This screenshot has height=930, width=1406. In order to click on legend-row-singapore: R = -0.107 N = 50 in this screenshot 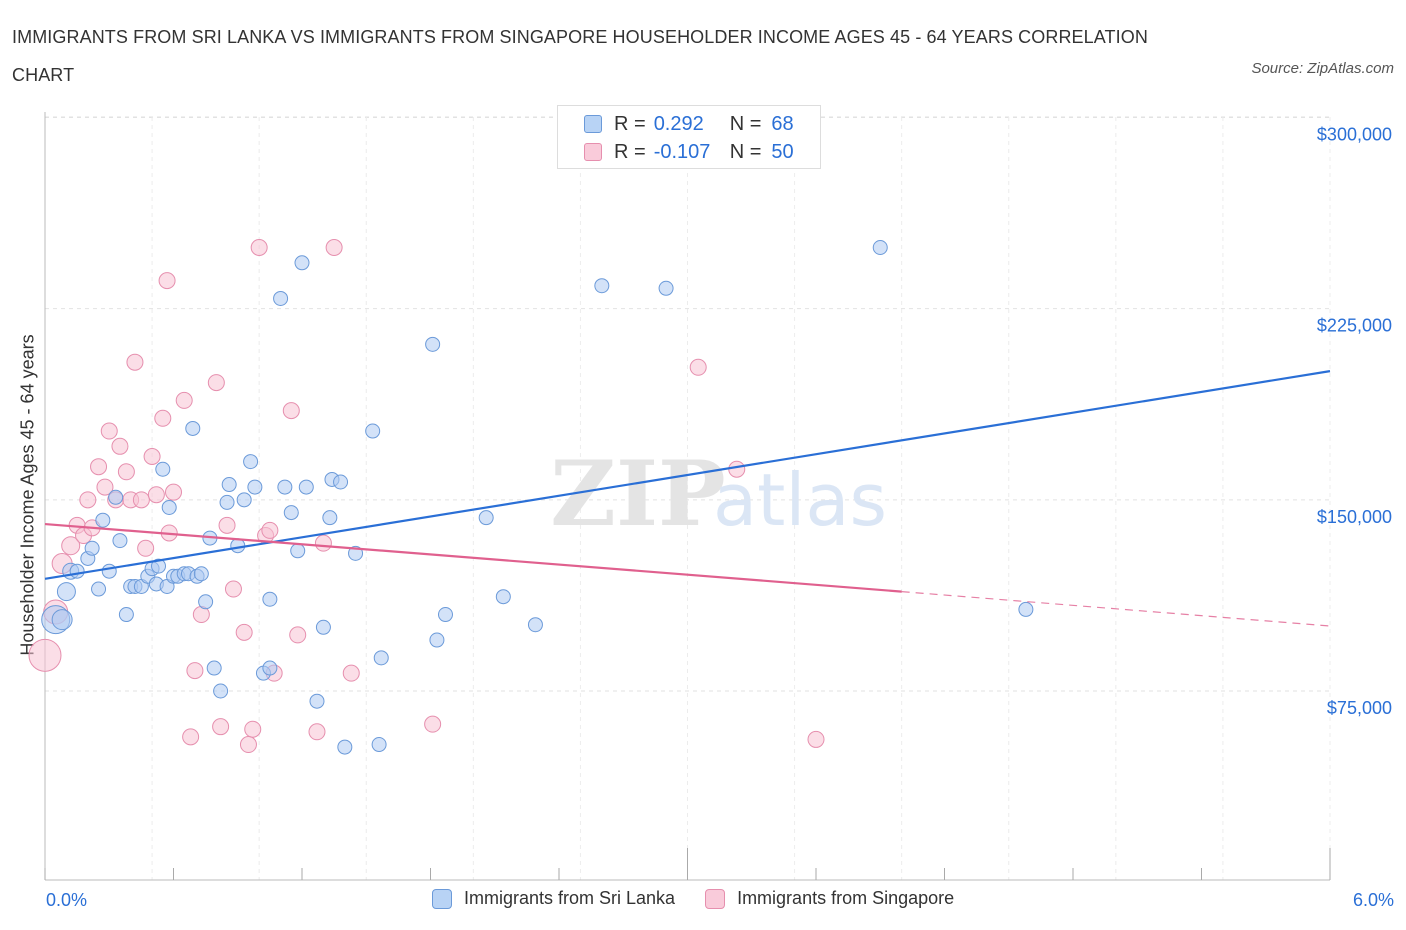, I will do `click(689, 152)`.